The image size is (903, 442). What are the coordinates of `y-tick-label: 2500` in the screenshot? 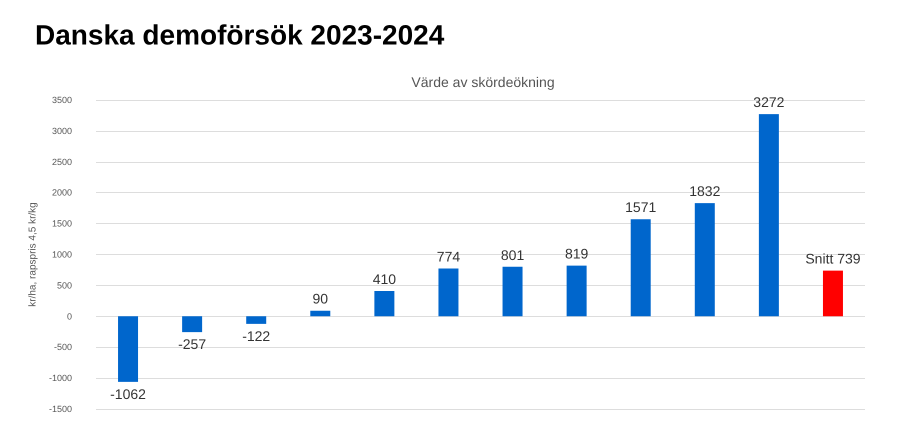 It's located at (62, 161).